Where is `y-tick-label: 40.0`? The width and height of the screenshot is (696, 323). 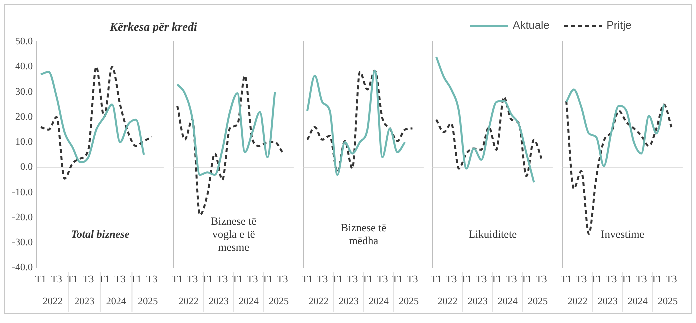 y-tick-label: 40.0 is located at coordinates (24, 67).